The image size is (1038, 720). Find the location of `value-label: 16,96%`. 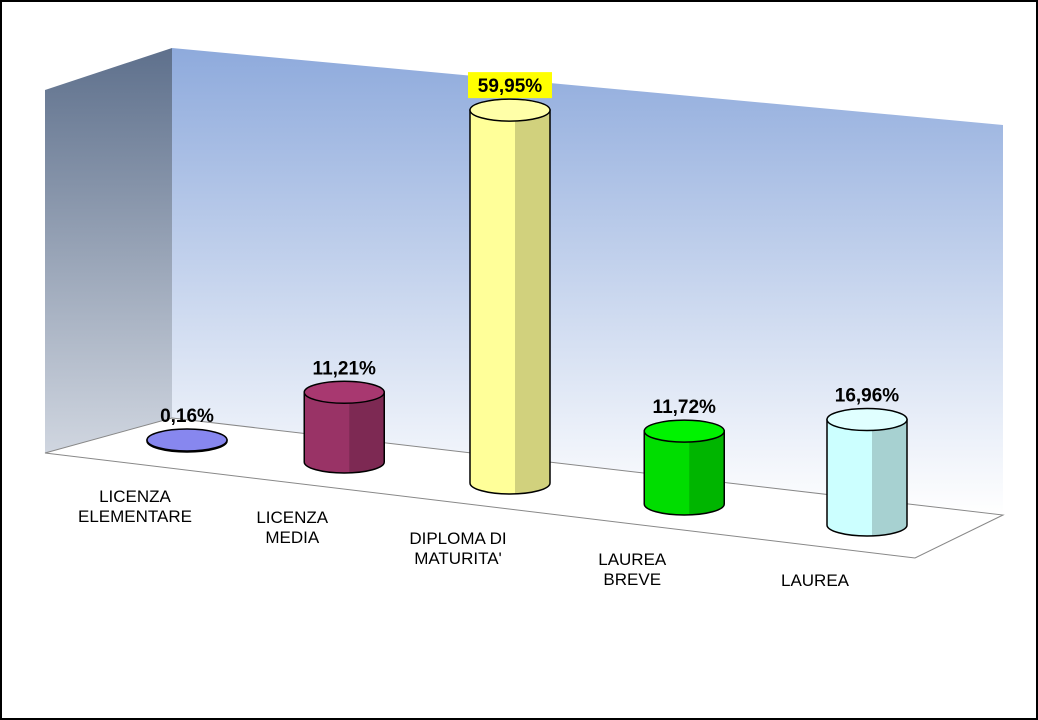

value-label: 16,96% is located at coordinates (867, 396).